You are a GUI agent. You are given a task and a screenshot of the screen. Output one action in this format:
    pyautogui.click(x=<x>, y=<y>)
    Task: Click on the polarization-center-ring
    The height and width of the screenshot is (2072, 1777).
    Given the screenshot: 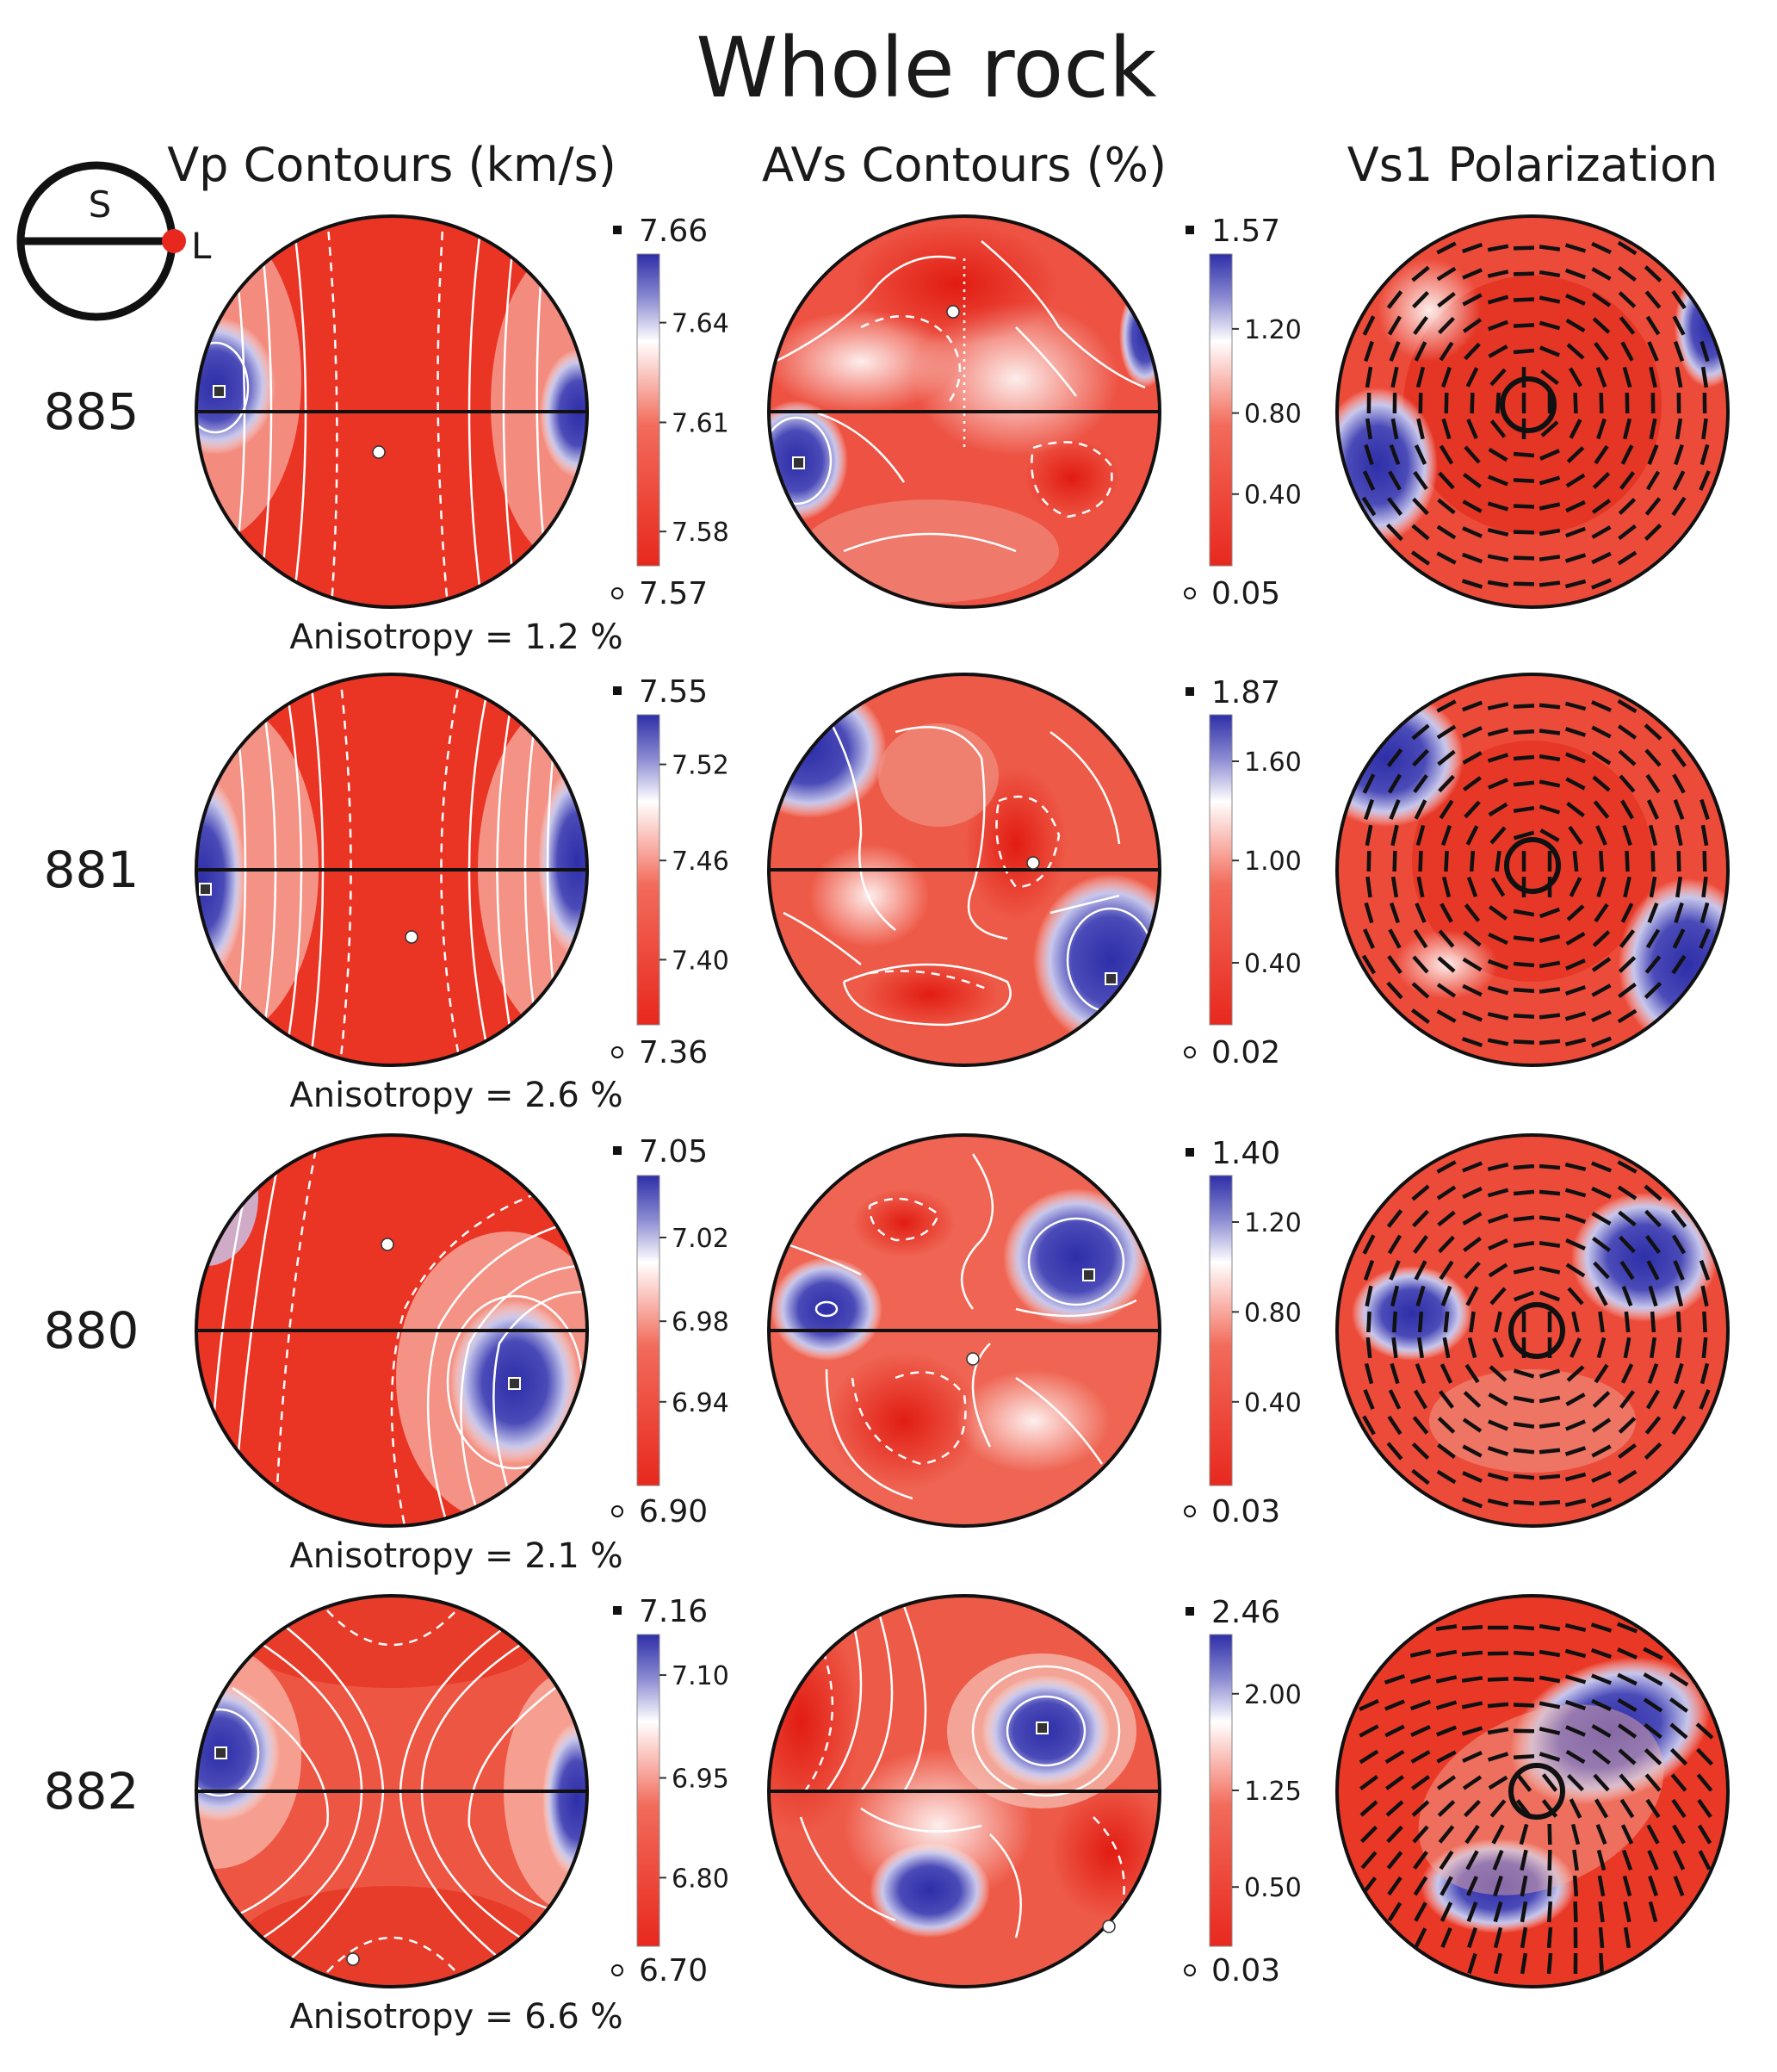 What is the action you would take?
    pyautogui.click(x=1536, y=1791)
    